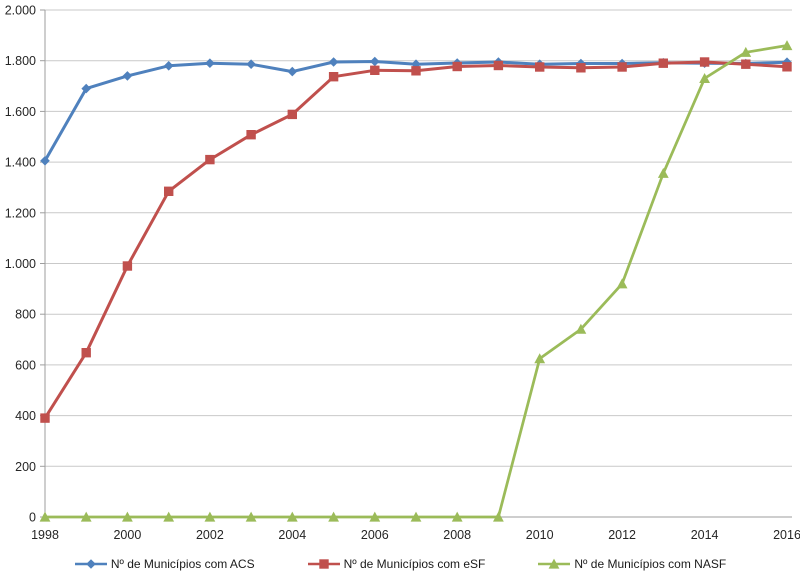  I want to click on legend-label: Nº de Municípios com eSF, so click(414, 564).